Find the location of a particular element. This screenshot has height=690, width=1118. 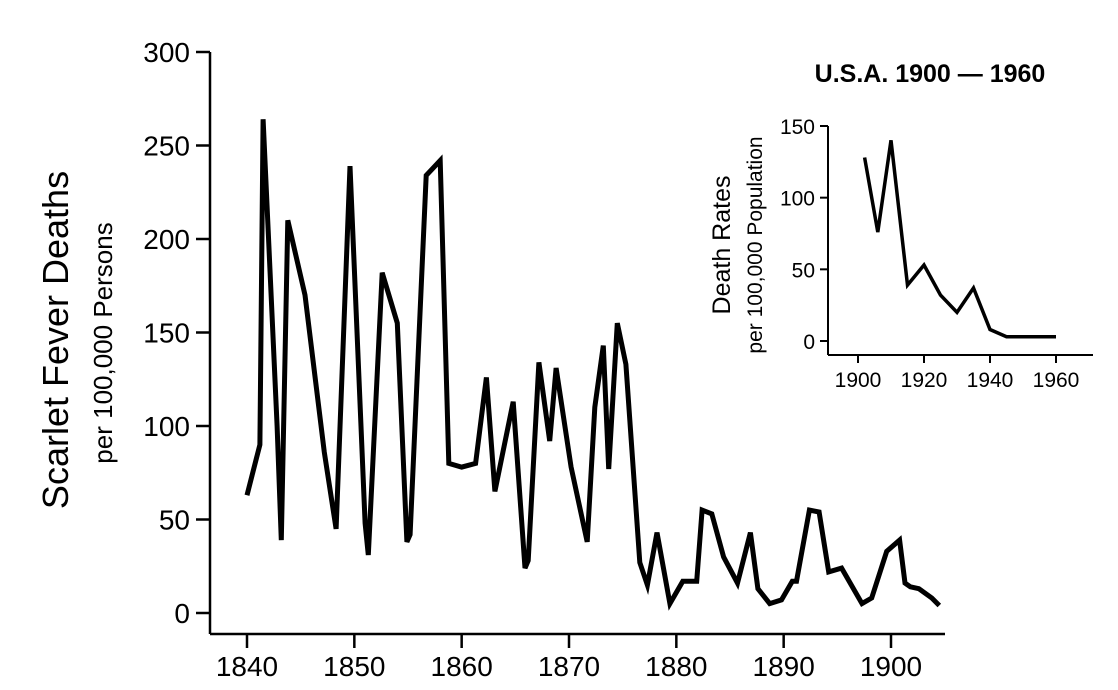

main-y-tick-label: 150 is located at coordinates (166, 333).